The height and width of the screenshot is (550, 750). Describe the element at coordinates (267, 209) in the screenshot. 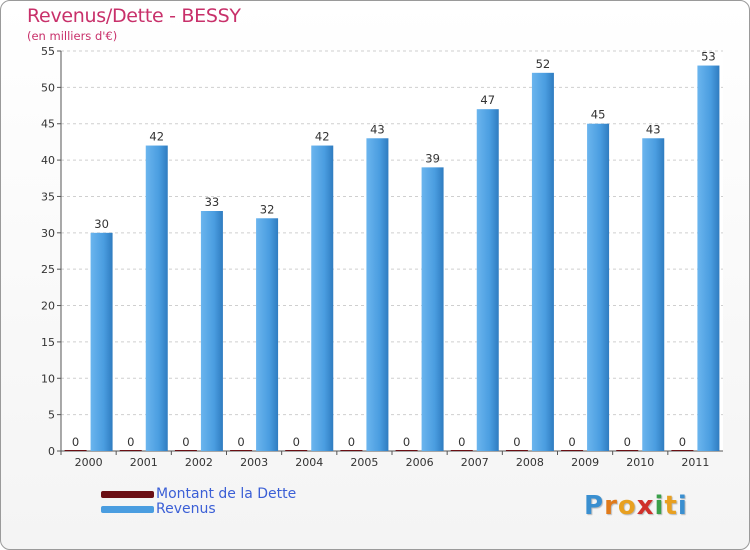

I see `data-label-revenus: 32` at that location.